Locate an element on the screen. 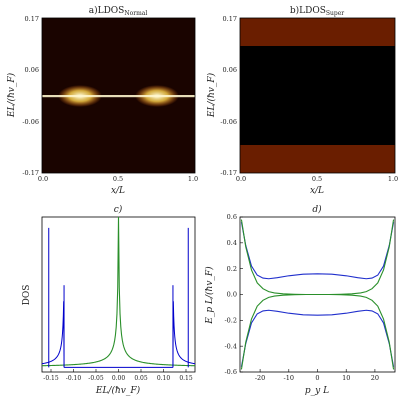  panel-b-xtick-1: 0.5 is located at coordinates (317, 179).